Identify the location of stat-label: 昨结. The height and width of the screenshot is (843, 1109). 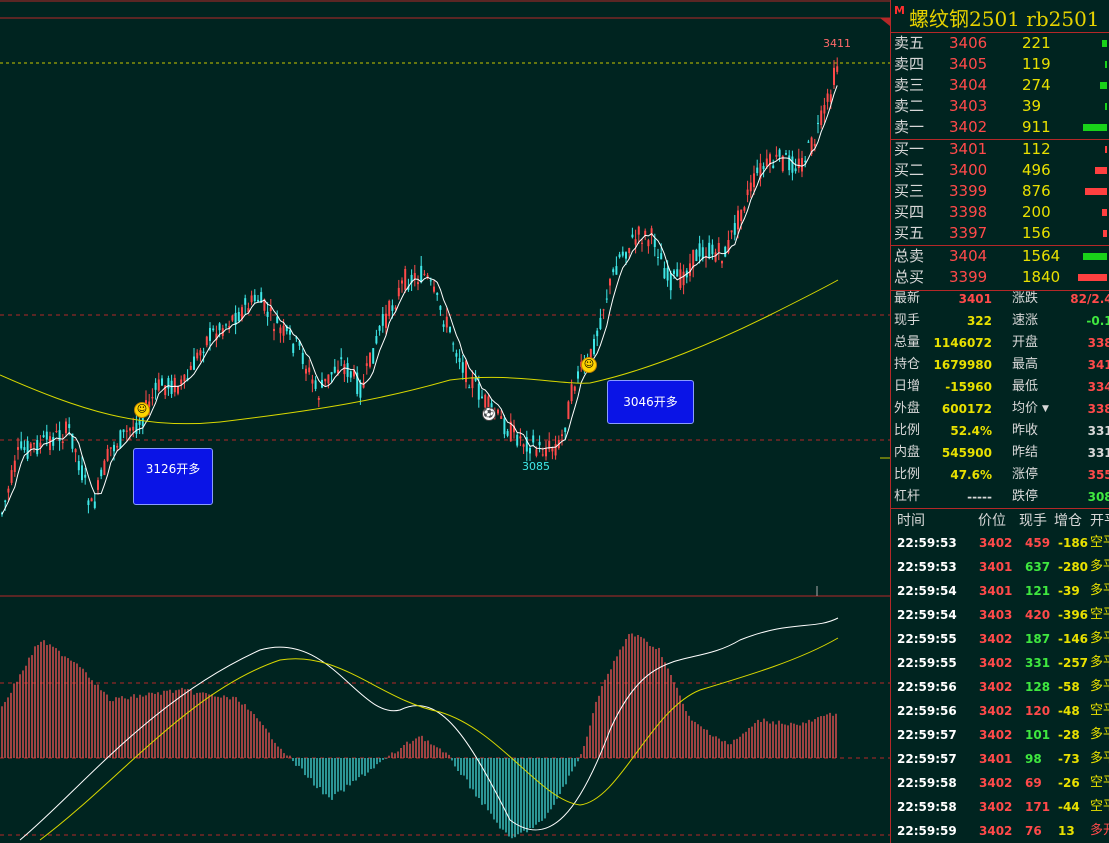
(1025, 452).